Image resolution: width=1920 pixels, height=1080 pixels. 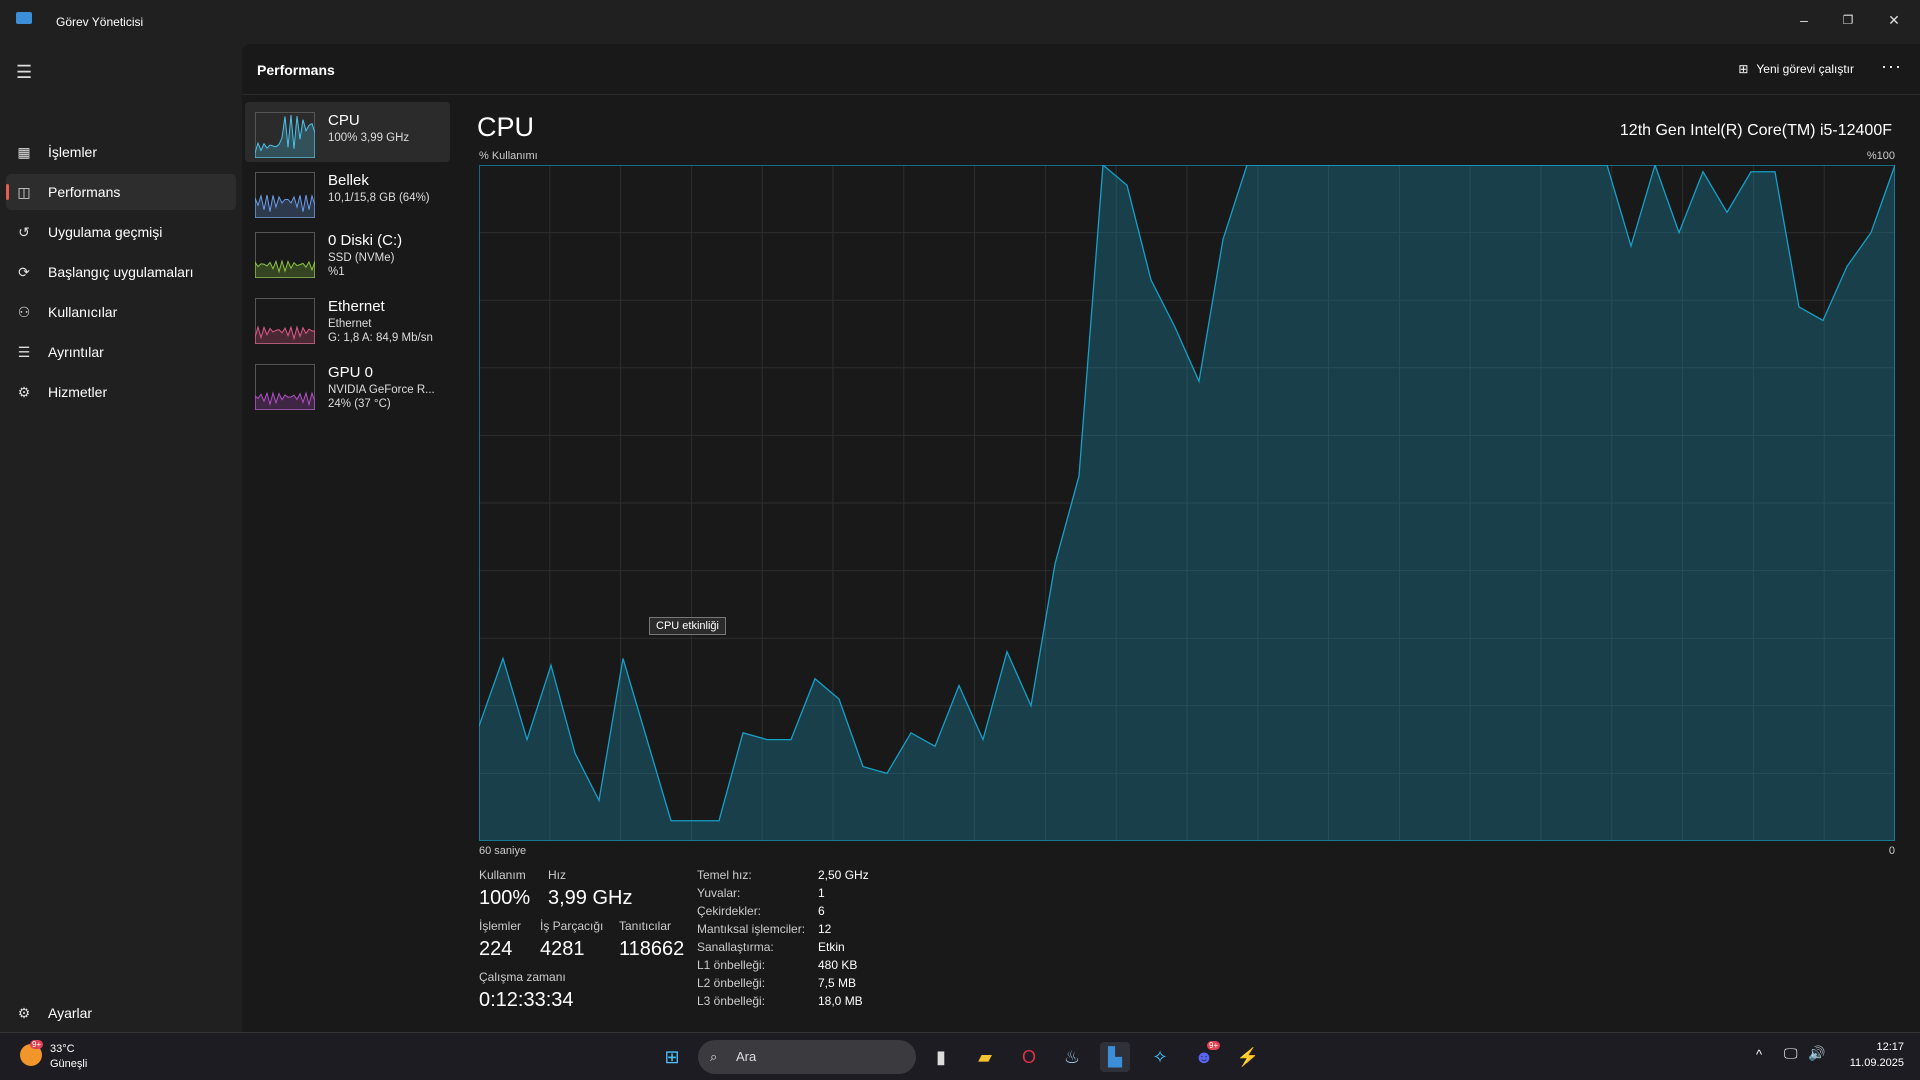 I want to click on spec-value: 12, so click(x=825, y=929).